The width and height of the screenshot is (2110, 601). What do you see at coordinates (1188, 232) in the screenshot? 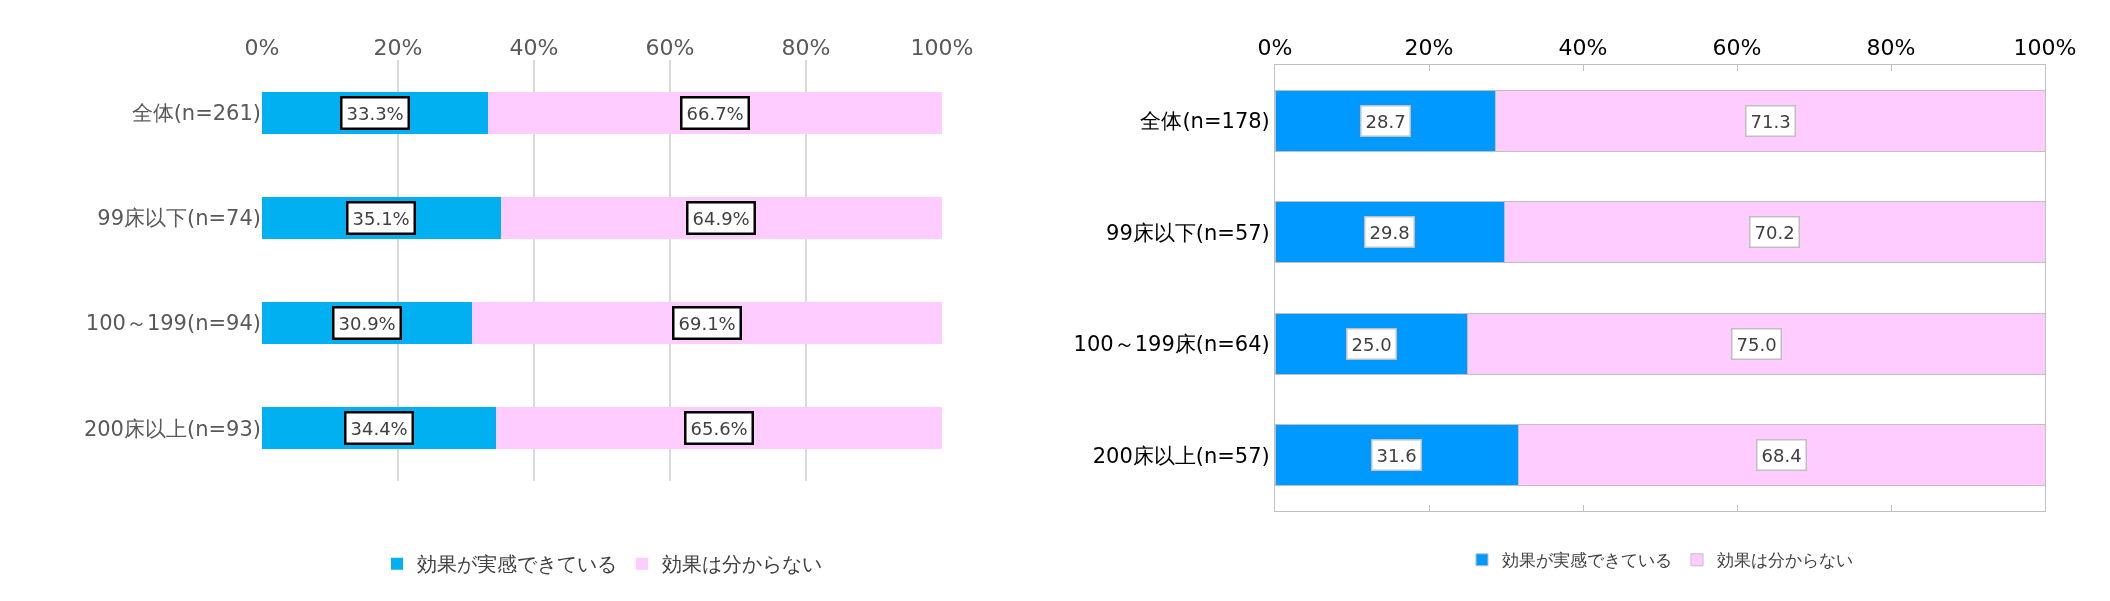
I see `y-tick-label: 99床以下(n=57)` at bounding box center [1188, 232].